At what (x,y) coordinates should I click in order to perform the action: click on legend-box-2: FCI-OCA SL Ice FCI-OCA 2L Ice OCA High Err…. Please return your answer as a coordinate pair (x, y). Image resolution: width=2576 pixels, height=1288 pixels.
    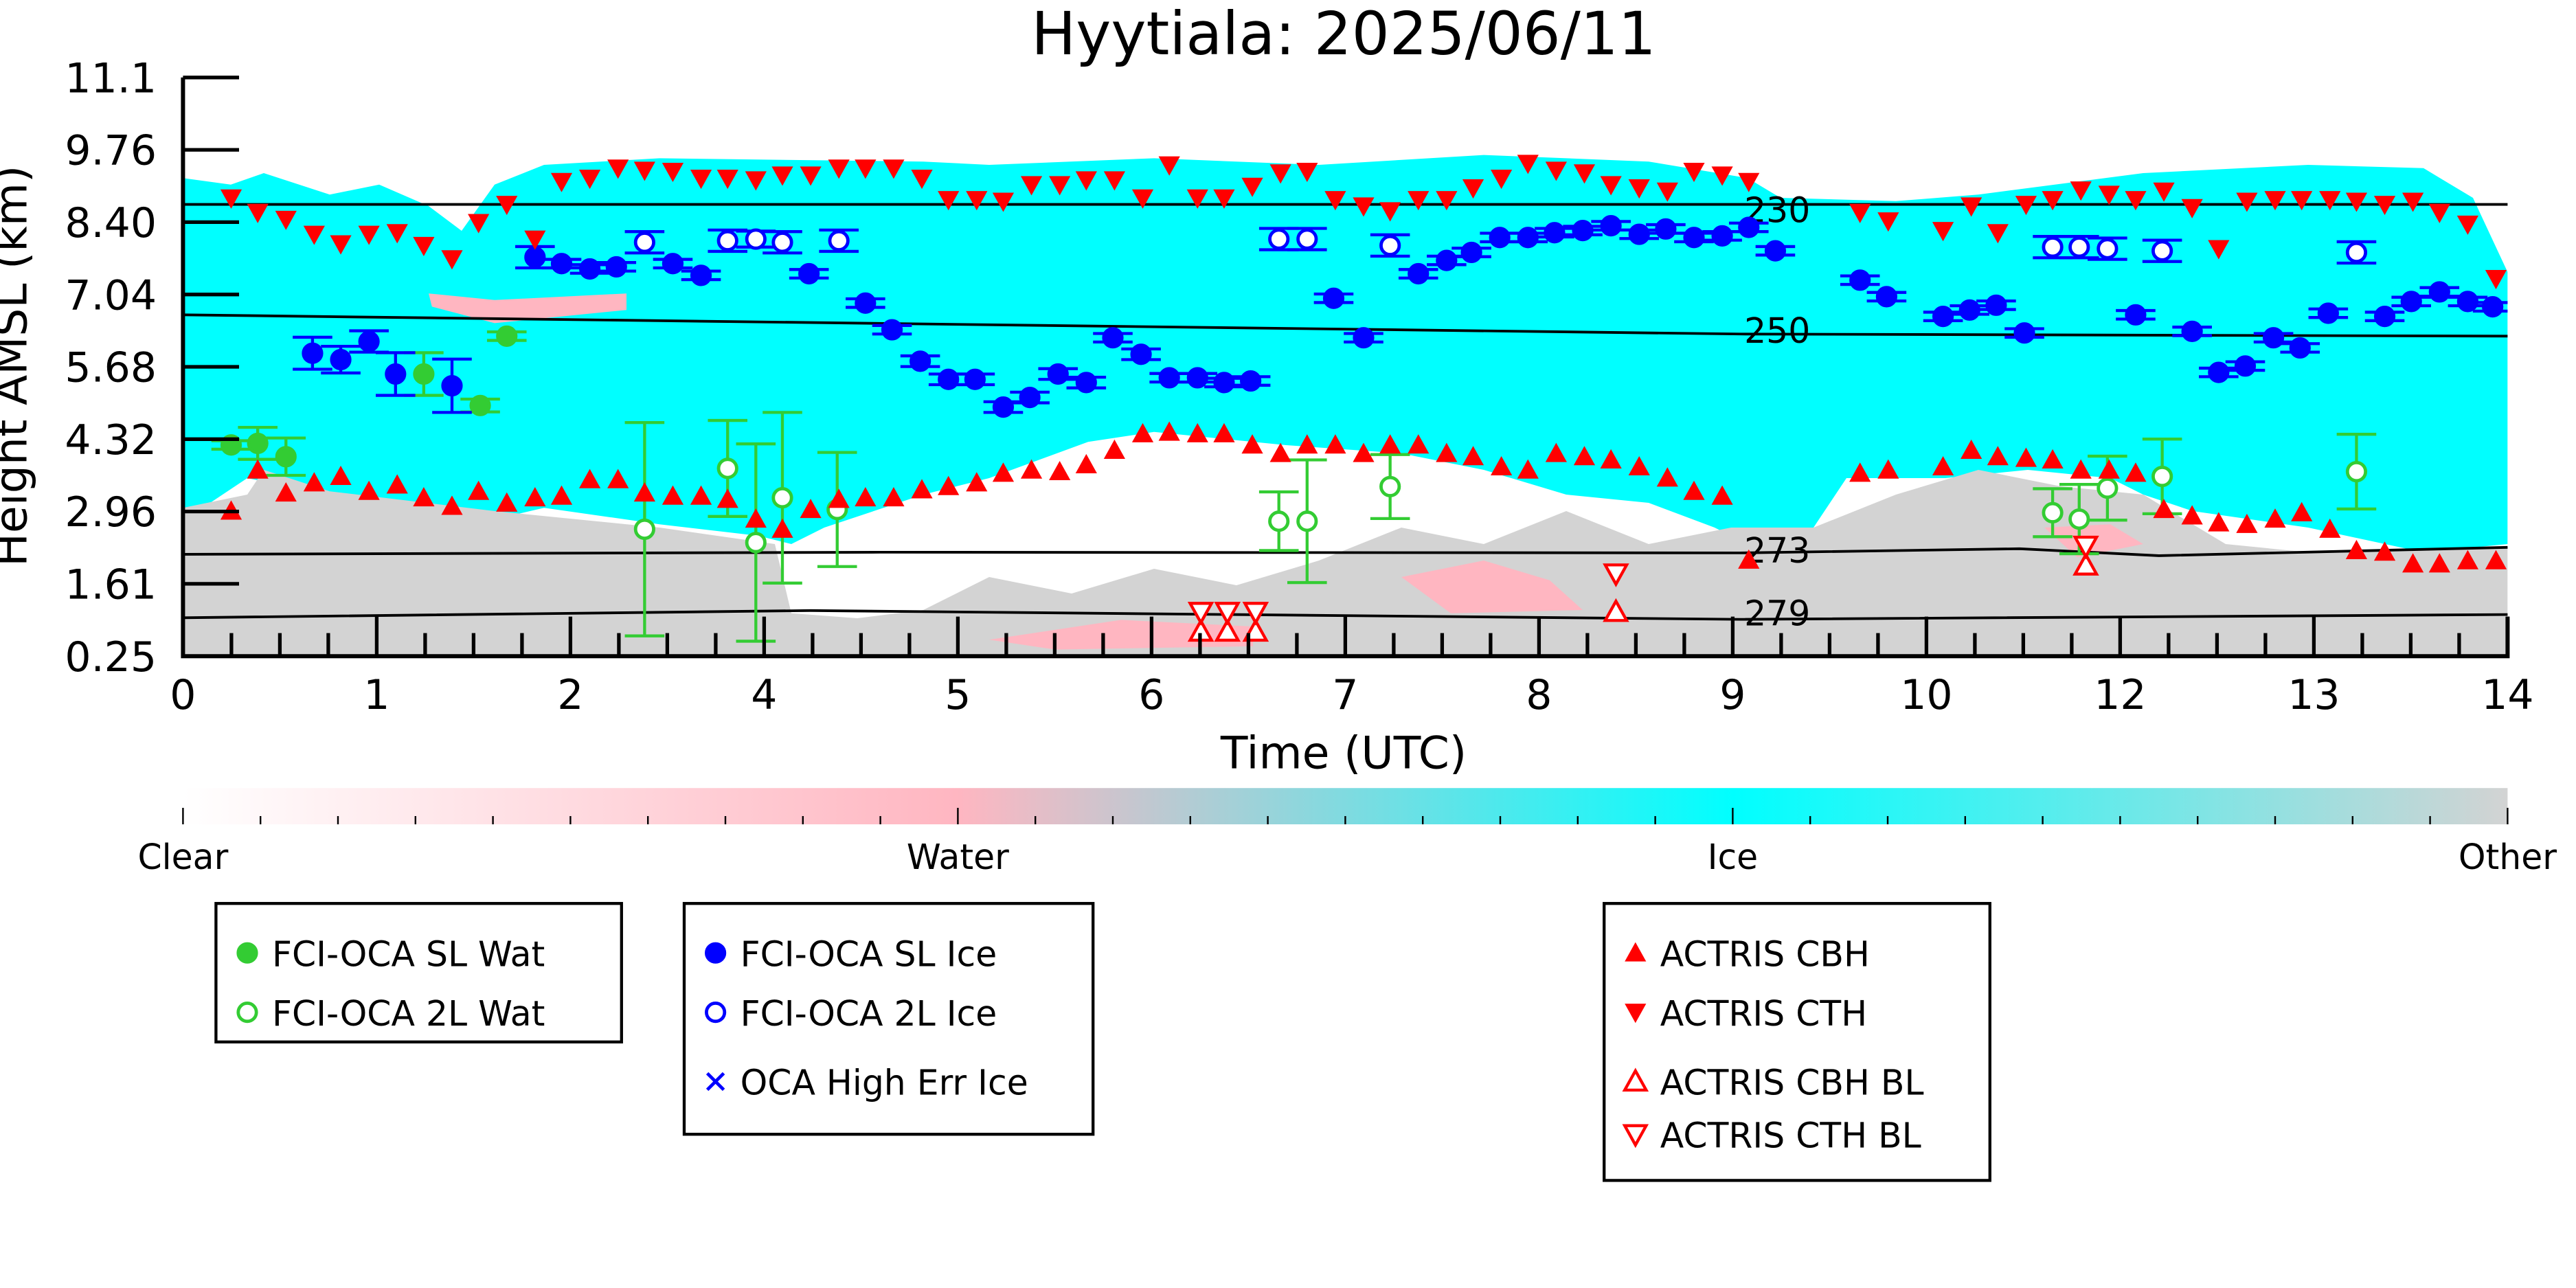
    Looking at the image, I should click on (888, 1019).